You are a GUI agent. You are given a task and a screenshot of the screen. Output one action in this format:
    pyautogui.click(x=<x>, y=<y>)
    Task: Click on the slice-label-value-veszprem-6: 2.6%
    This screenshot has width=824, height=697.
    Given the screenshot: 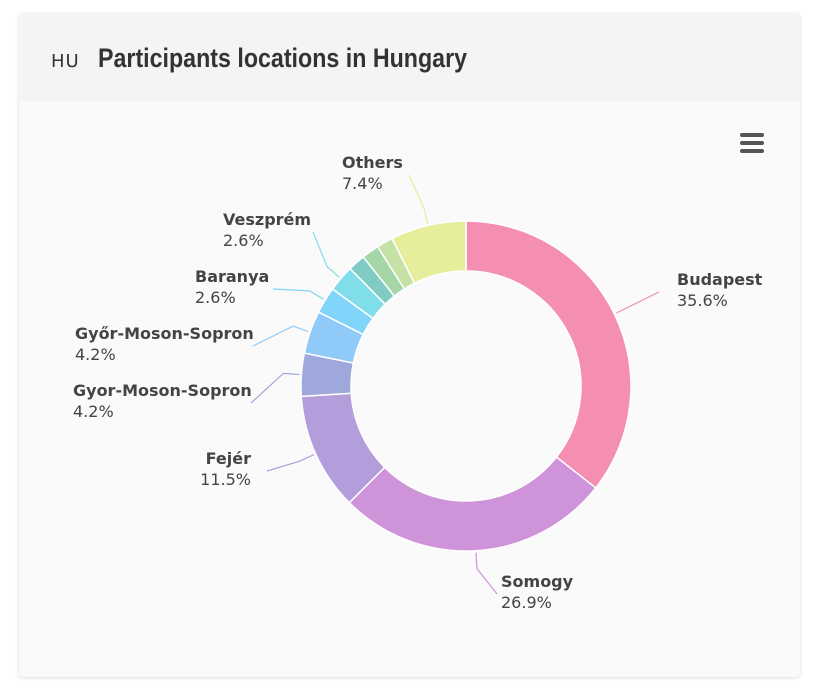 What is the action you would take?
    pyautogui.click(x=243, y=240)
    